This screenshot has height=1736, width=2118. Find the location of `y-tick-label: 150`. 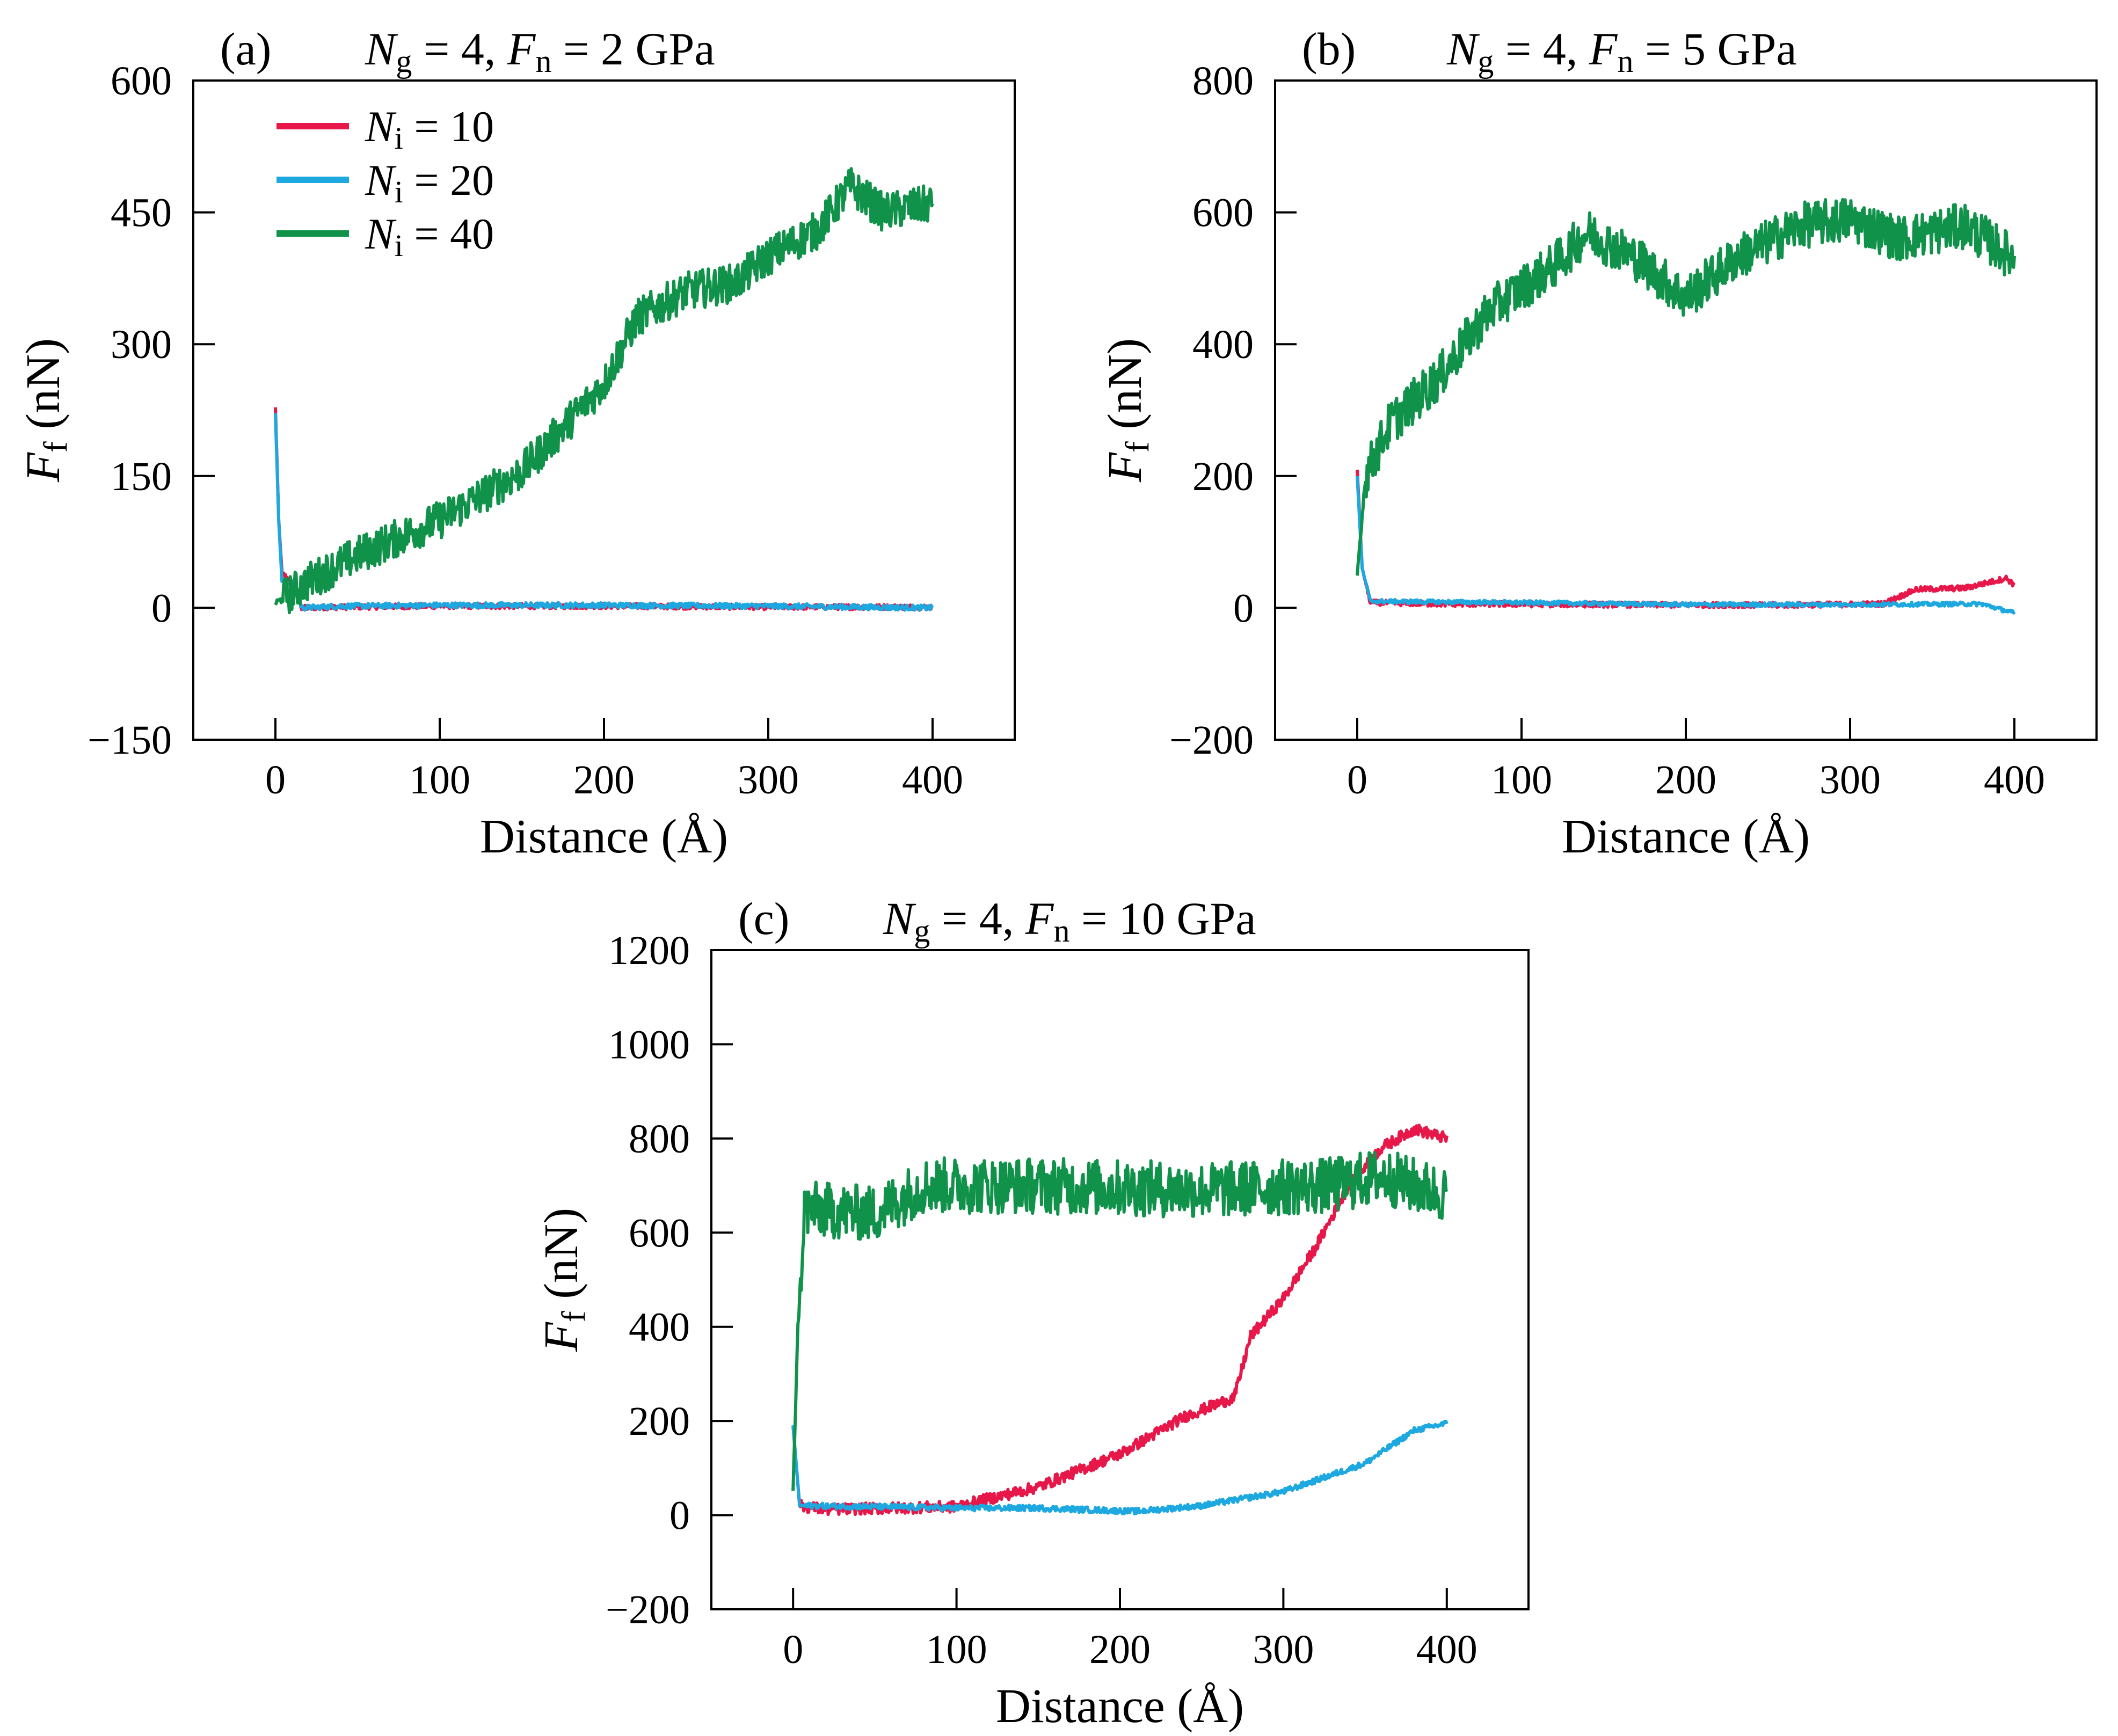

y-tick-label: 150 is located at coordinates (141, 476).